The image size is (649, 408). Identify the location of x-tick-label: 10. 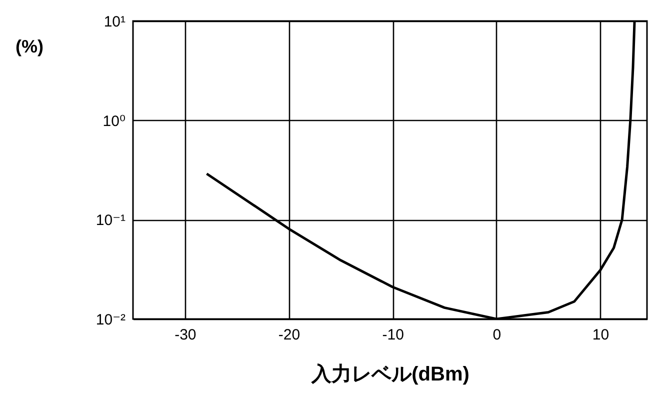
(601, 335).